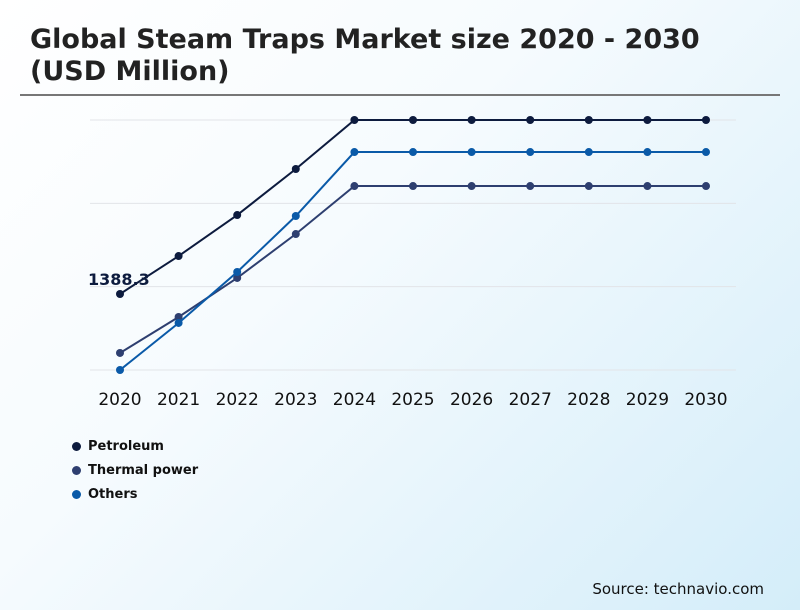 This screenshot has height=610, width=800. Describe the element at coordinates (237, 400) in the screenshot. I see `x-tick-label: 2022` at that location.